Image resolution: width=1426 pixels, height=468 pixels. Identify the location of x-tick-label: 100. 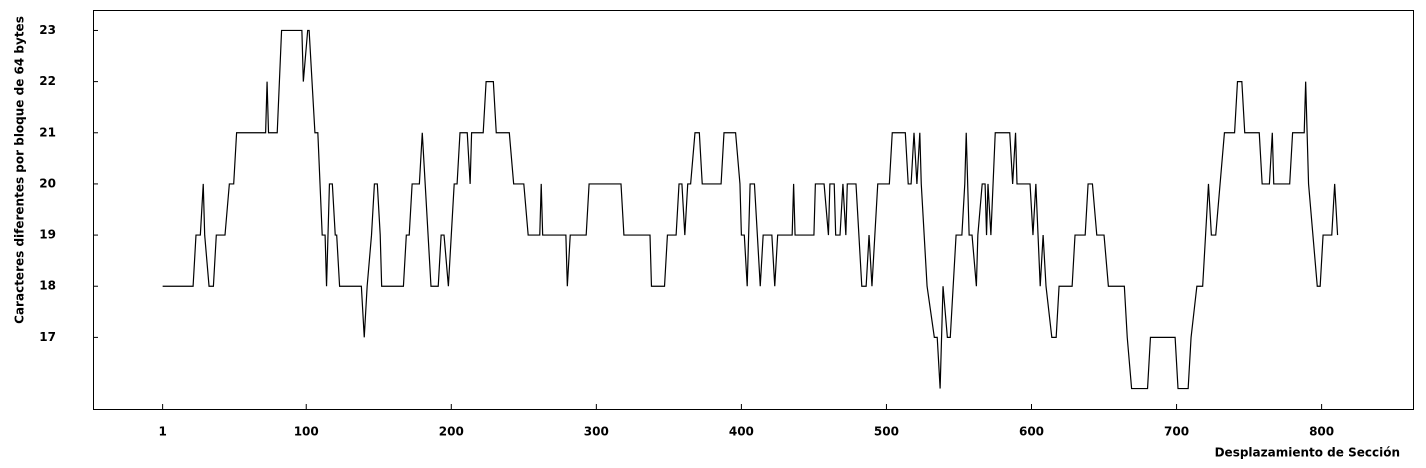
(306, 432).